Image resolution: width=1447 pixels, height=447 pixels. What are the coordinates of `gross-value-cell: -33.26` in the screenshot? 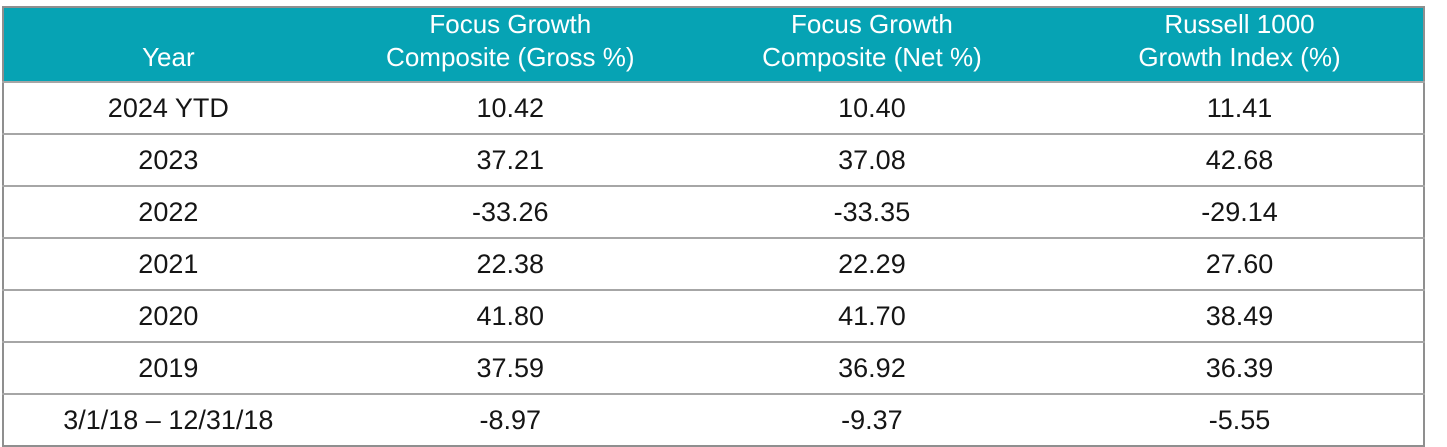 It's located at (510, 212).